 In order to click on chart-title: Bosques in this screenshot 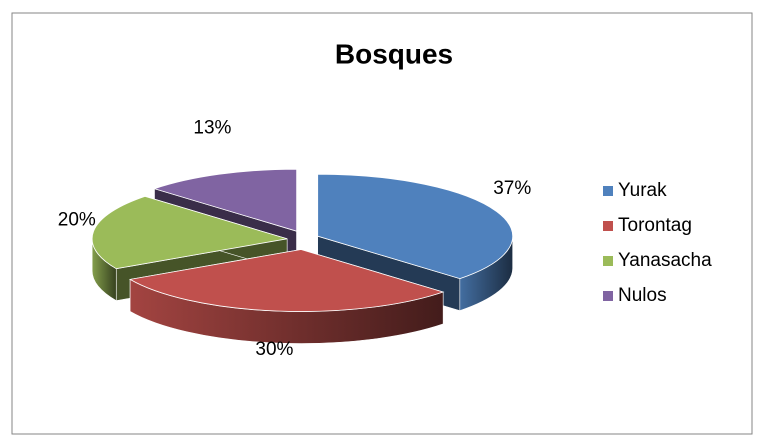, I will do `click(394, 53)`.